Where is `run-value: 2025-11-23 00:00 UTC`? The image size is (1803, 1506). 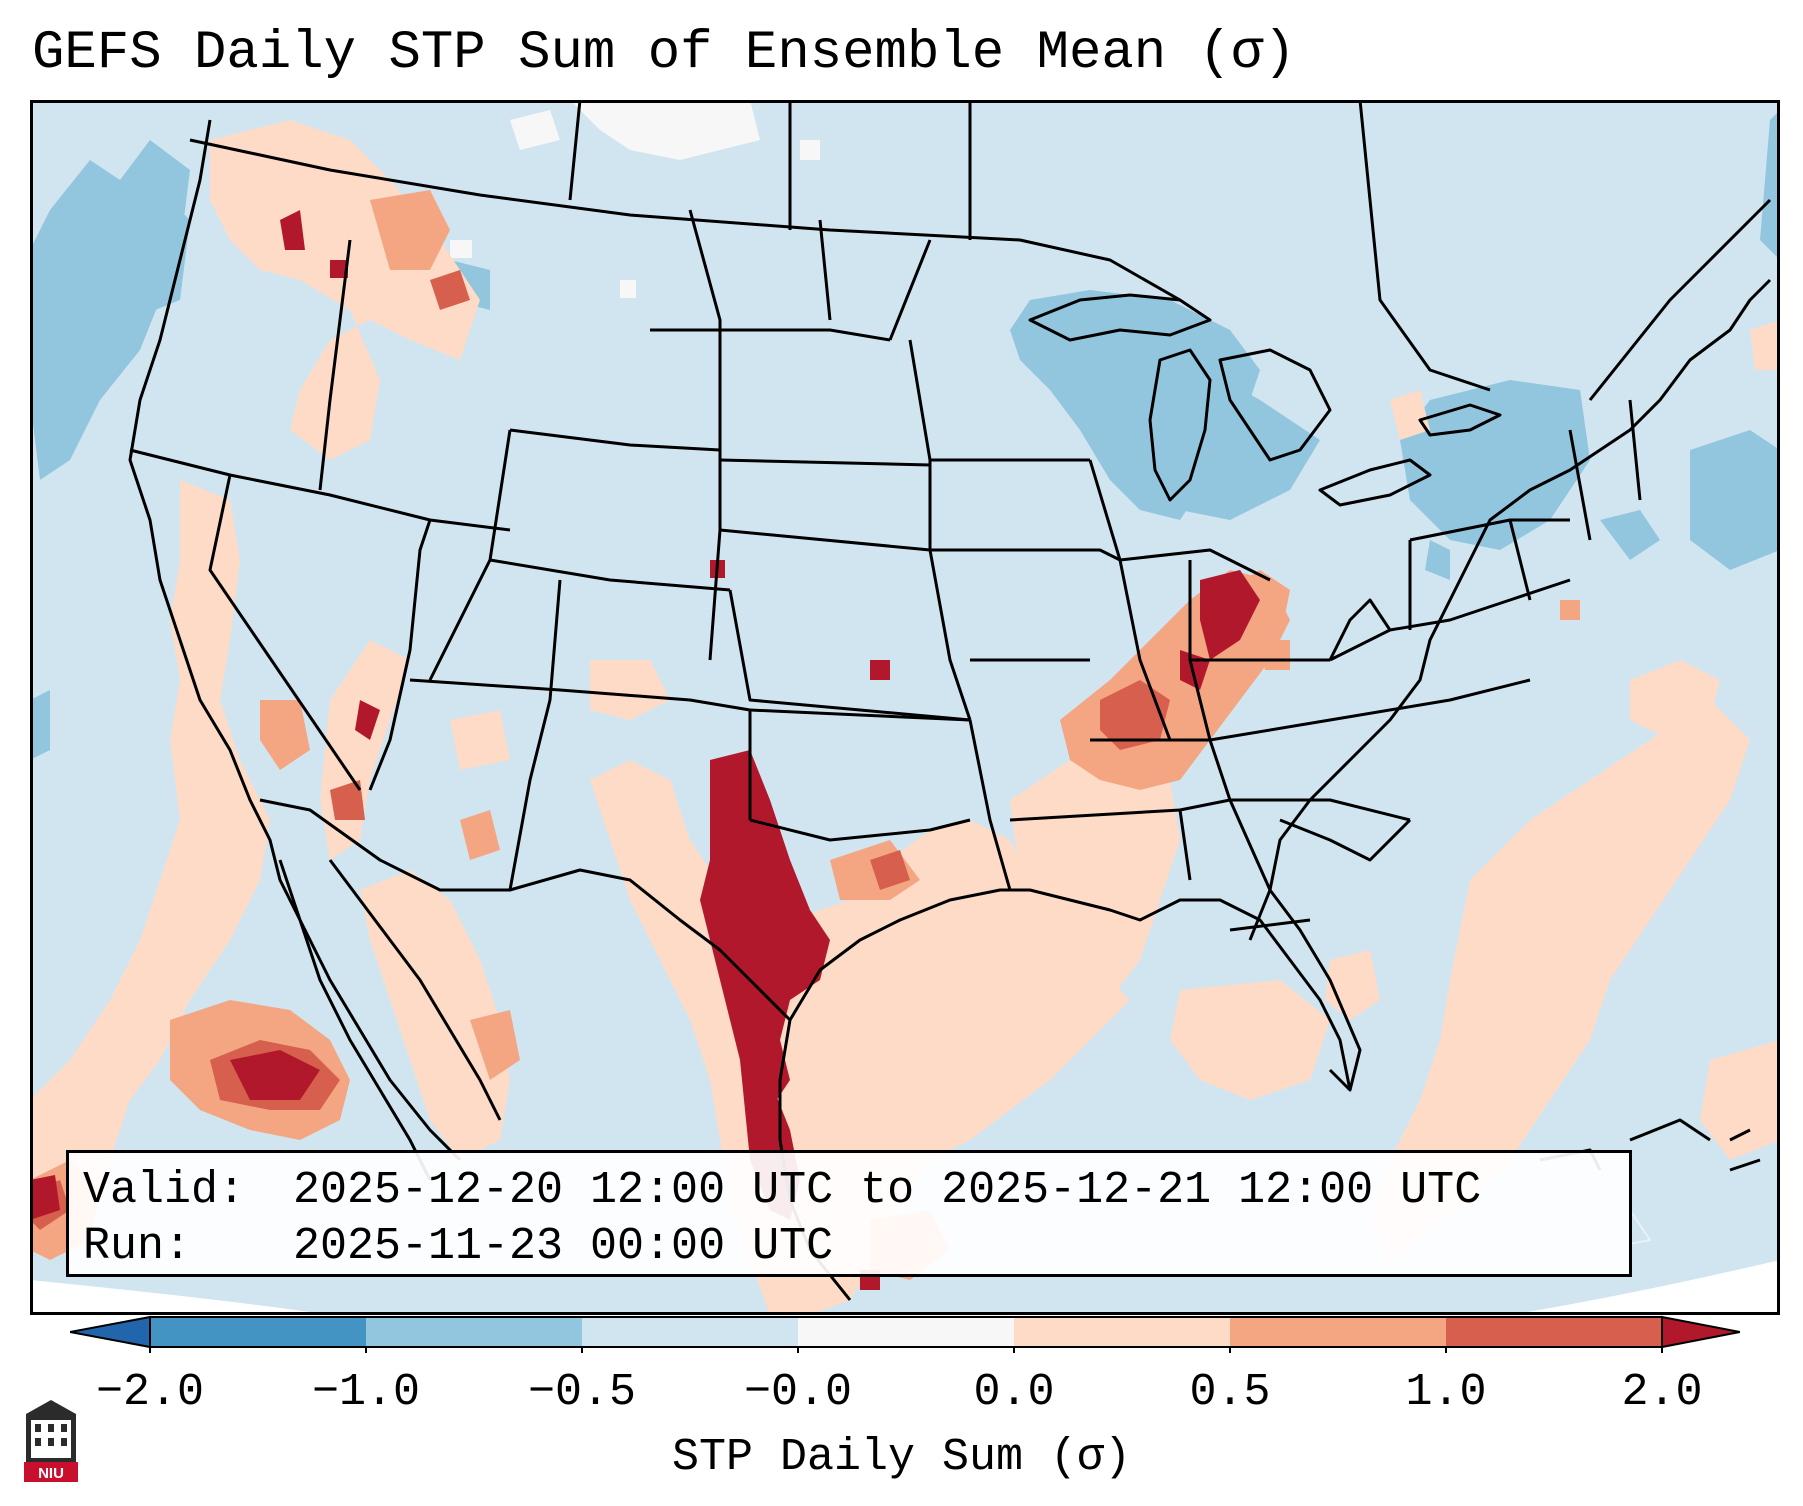
run-value: 2025-11-23 00:00 UTC is located at coordinates (563, 1246).